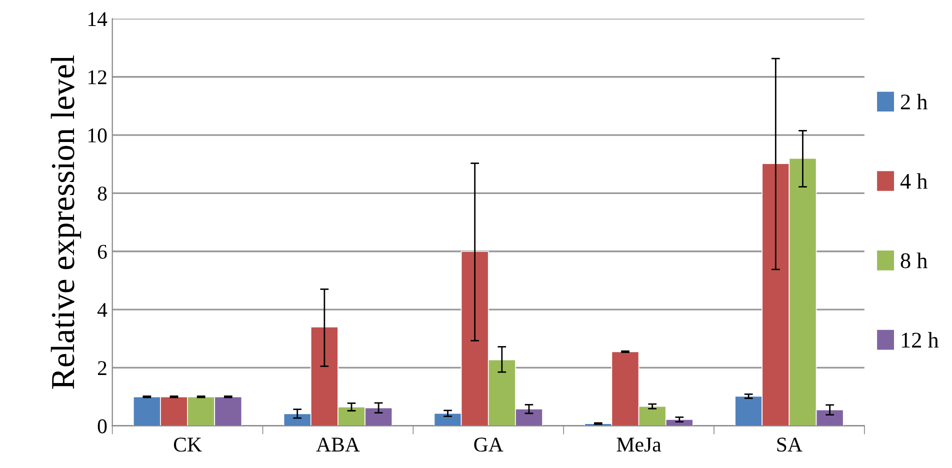 The height and width of the screenshot is (468, 952). What do you see at coordinates (914, 260) in the screenshot?
I see `legend-label: 8 h` at bounding box center [914, 260].